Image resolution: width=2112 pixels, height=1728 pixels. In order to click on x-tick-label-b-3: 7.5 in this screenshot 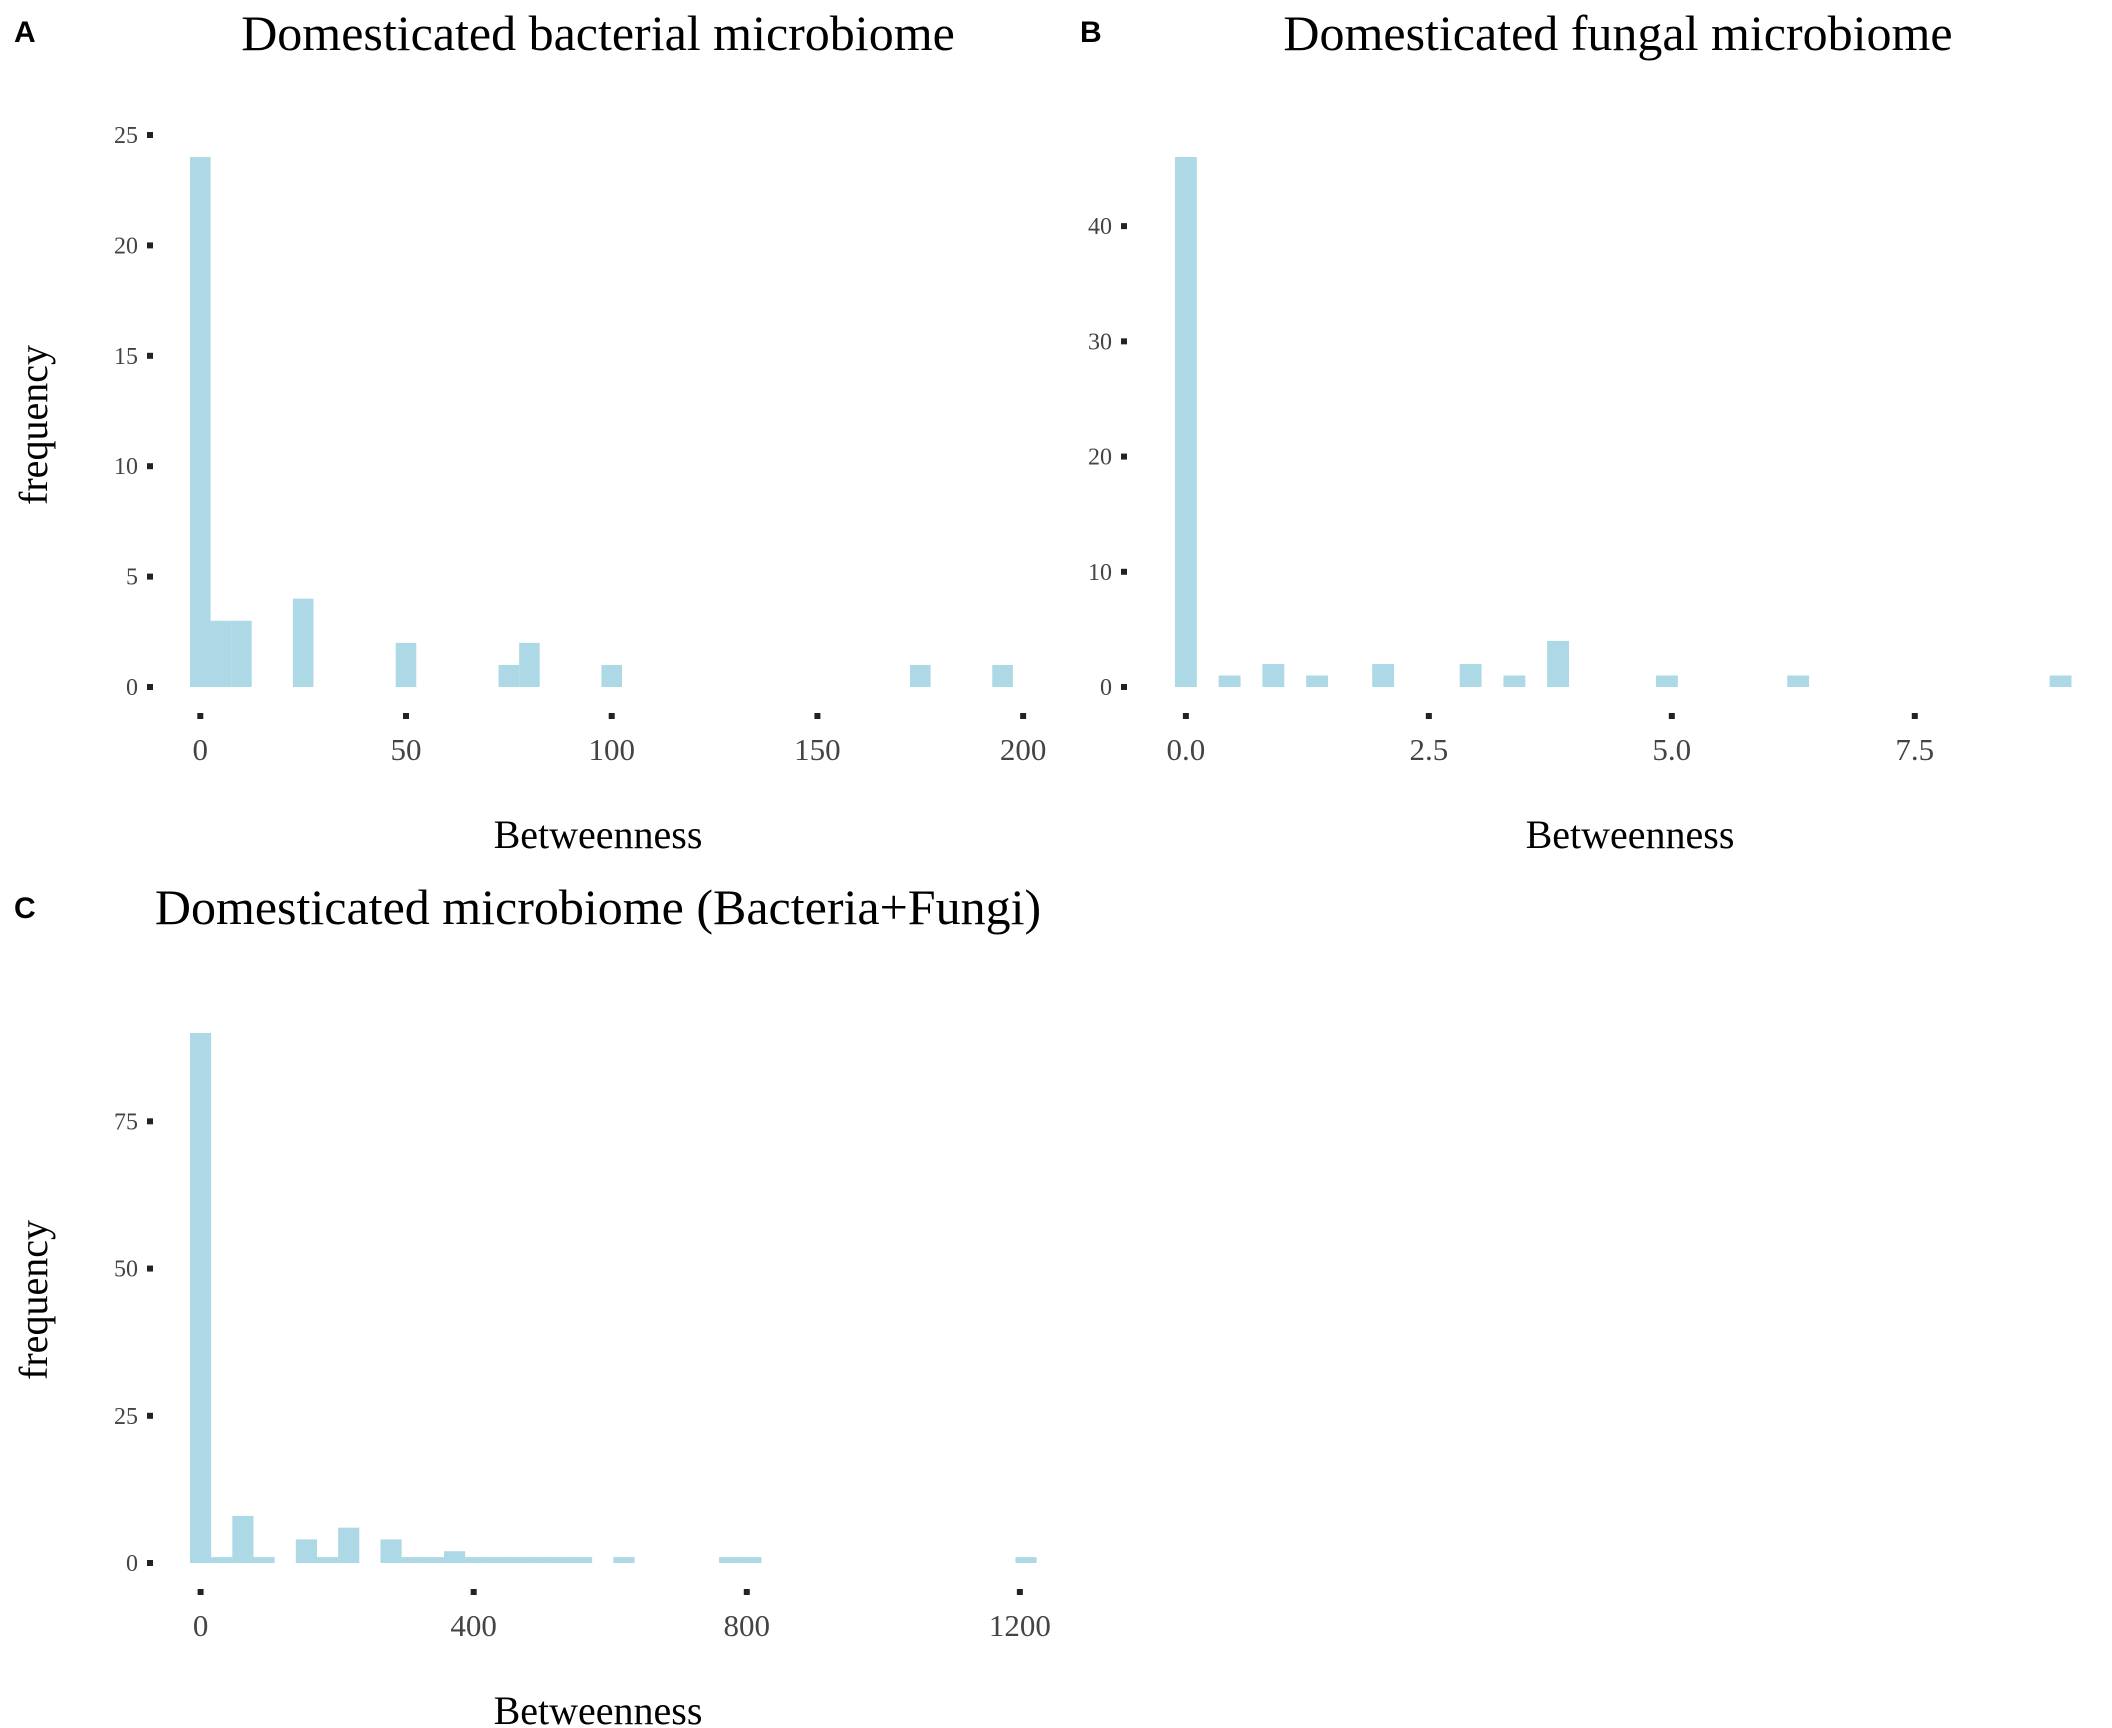, I will do `click(1914, 749)`.